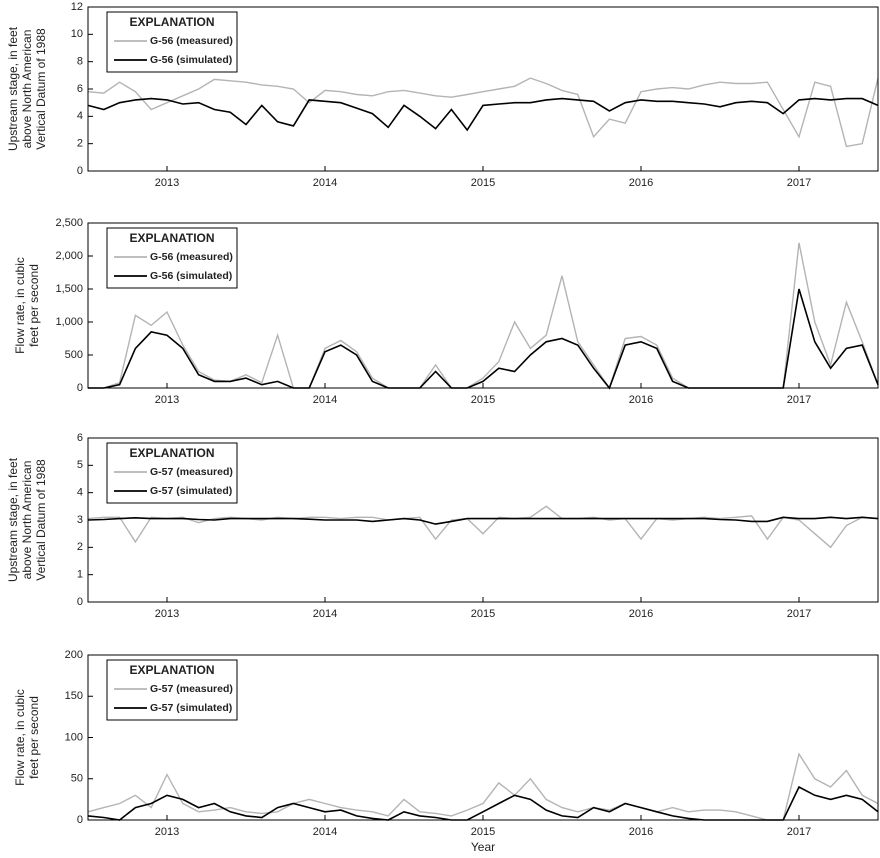 The width and height of the screenshot is (880, 858). What do you see at coordinates (77, 779) in the screenshot?
I see `y-tick-label: 50` at bounding box center [77, 779].